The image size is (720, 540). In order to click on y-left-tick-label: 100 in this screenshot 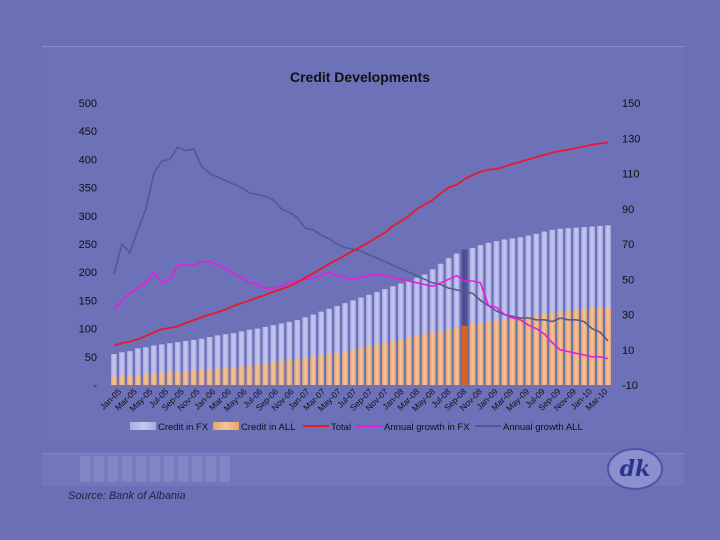, I will do `click(88, 330)`.